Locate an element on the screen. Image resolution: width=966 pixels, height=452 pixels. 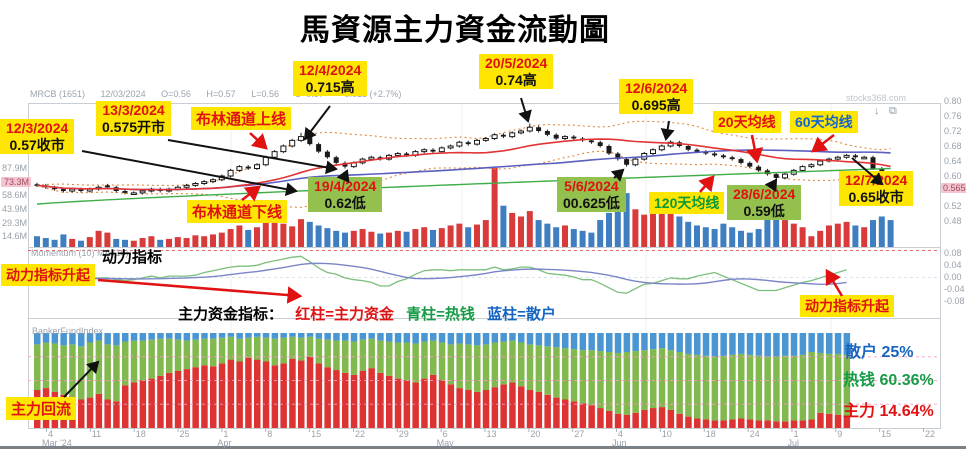
annotation-12-6-2024: 12/6/2024 0.695高 is located at coordinates (656, 97).